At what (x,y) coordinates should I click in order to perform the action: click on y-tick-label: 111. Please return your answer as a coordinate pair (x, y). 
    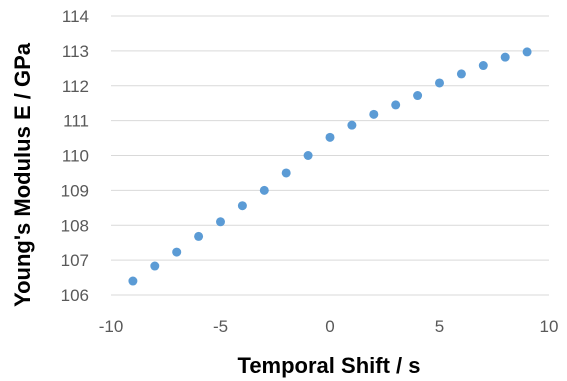
    Looking at the image, I should click on (76, 121).